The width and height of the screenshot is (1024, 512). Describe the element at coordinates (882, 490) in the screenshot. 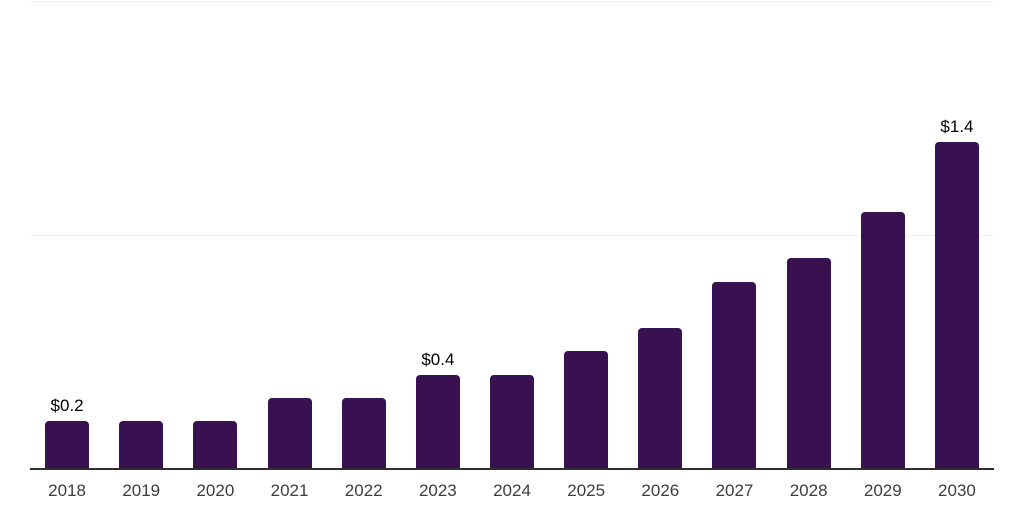

I see `x-tick-2029: 2029` at that location.